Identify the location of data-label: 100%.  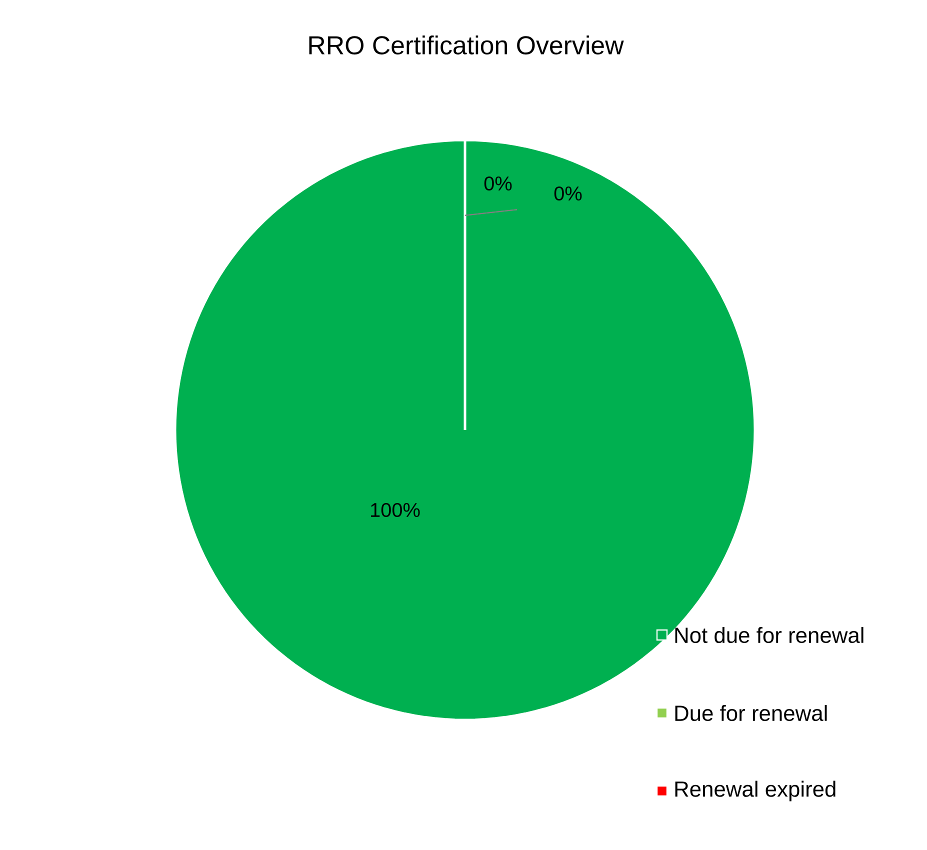
(395, 510).